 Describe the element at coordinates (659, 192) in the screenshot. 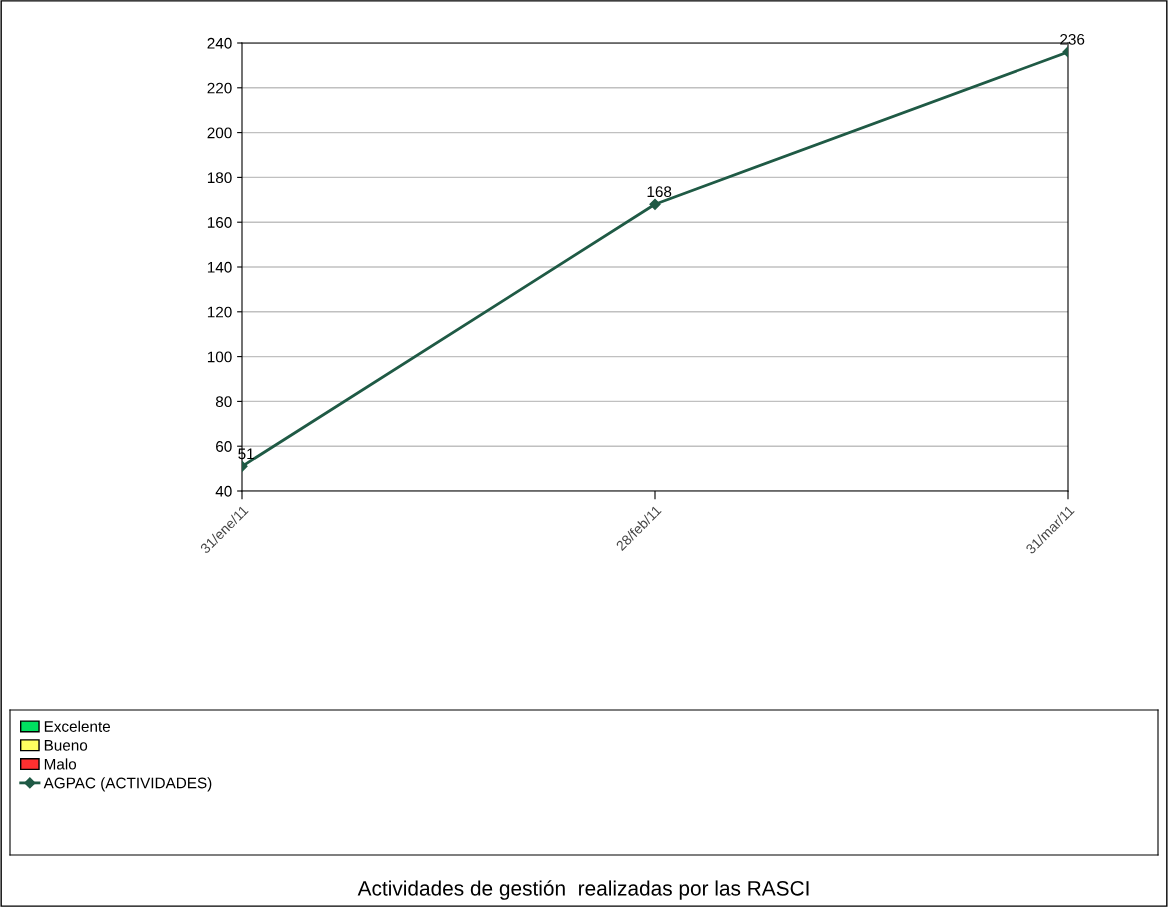

I see `data-label: 168` at that location.